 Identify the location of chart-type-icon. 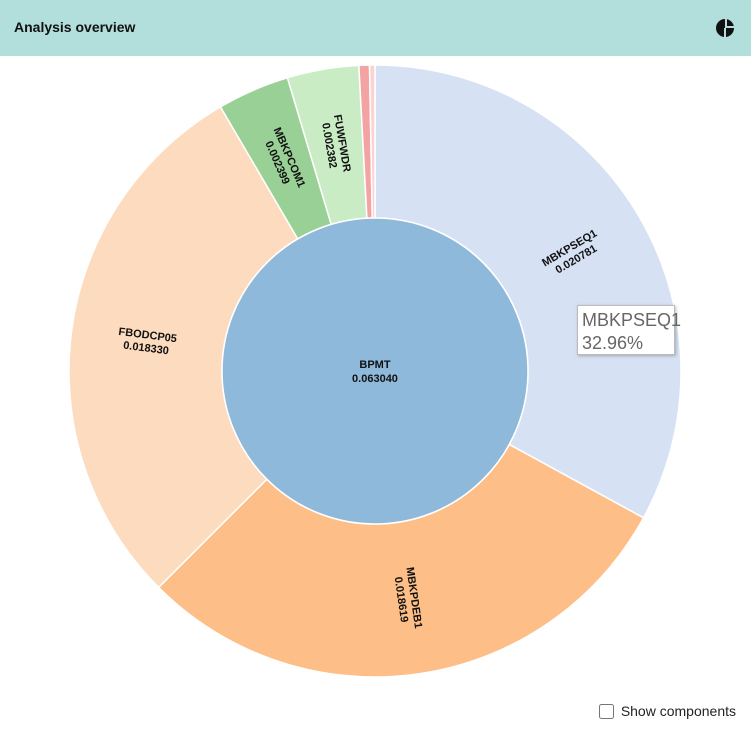
(725, 28).